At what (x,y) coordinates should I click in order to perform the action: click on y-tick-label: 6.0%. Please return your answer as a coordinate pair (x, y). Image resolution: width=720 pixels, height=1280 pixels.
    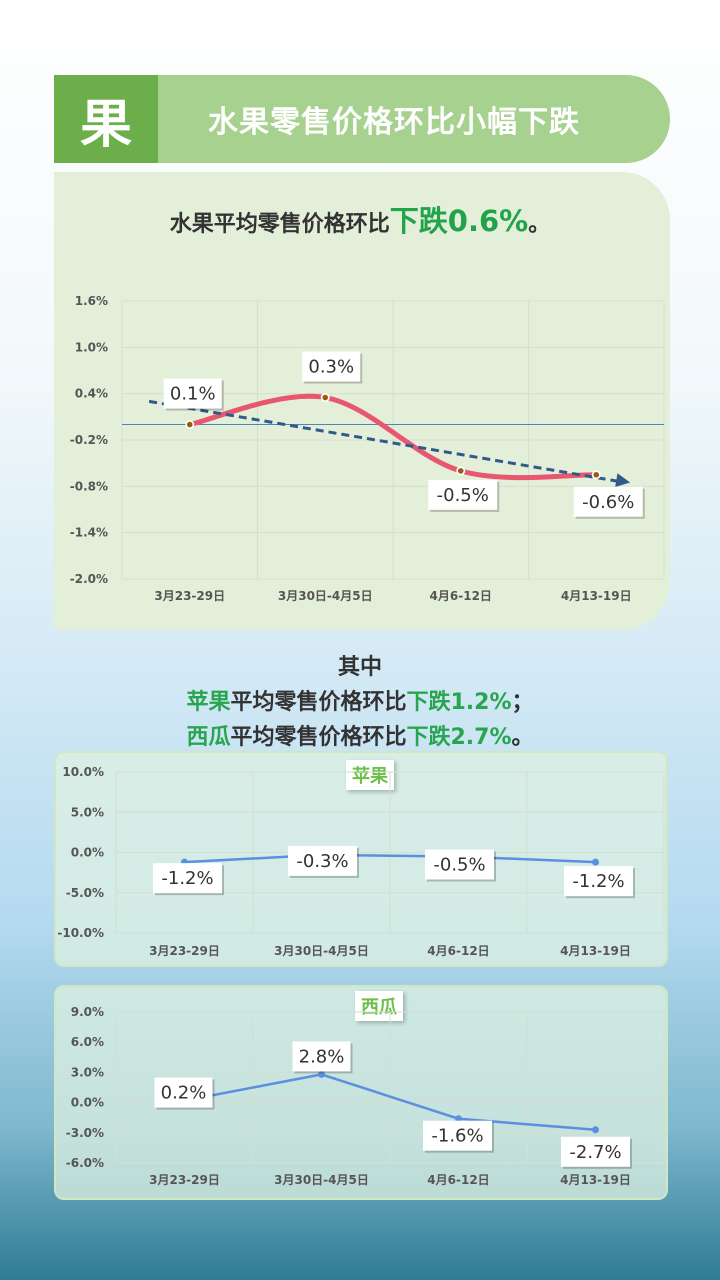
    Looking at the image, I should click on (87, 1042).